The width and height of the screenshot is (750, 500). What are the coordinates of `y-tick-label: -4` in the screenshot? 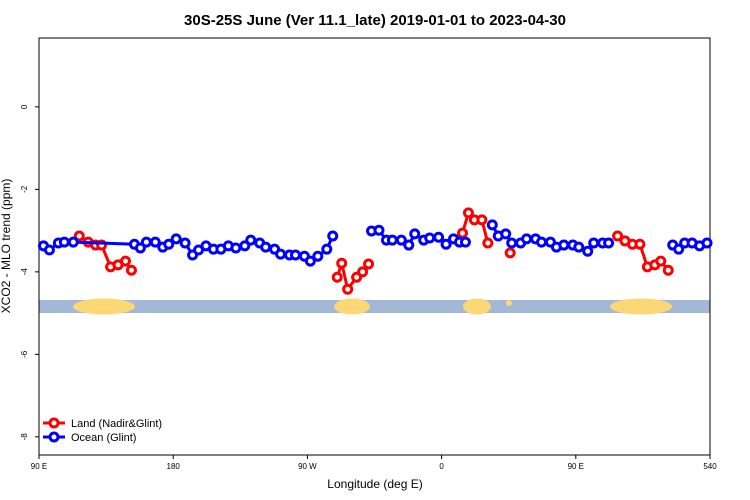 It's located at (24, 272).